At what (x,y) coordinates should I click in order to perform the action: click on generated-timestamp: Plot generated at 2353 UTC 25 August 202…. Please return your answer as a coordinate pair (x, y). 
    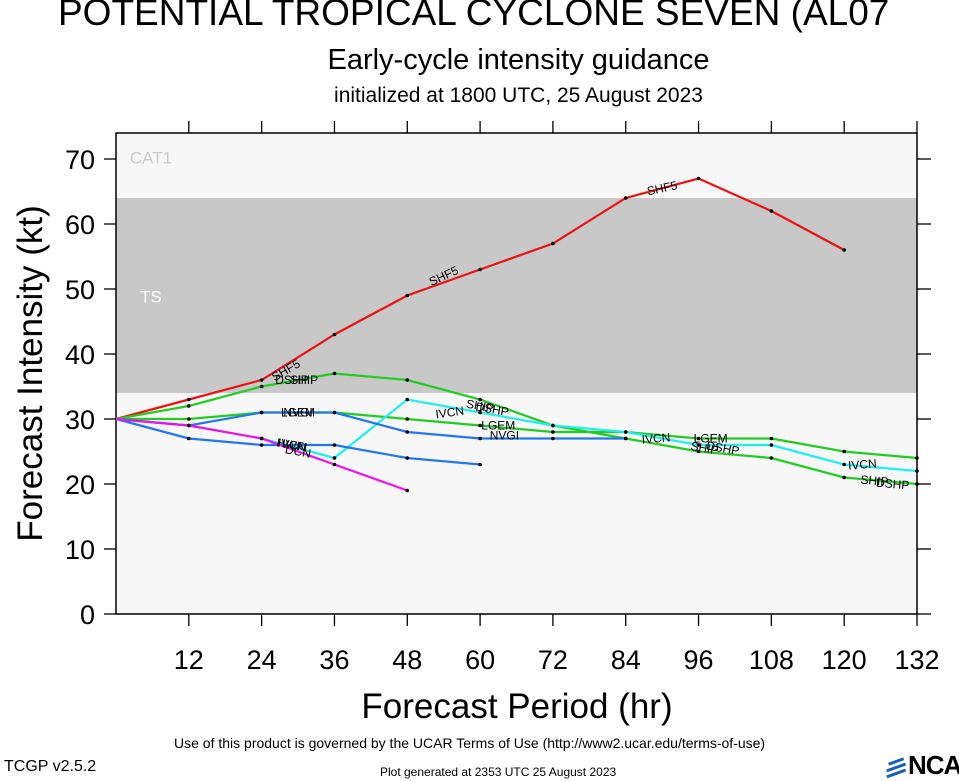
    Looking at the image, I should click on (498, 772).